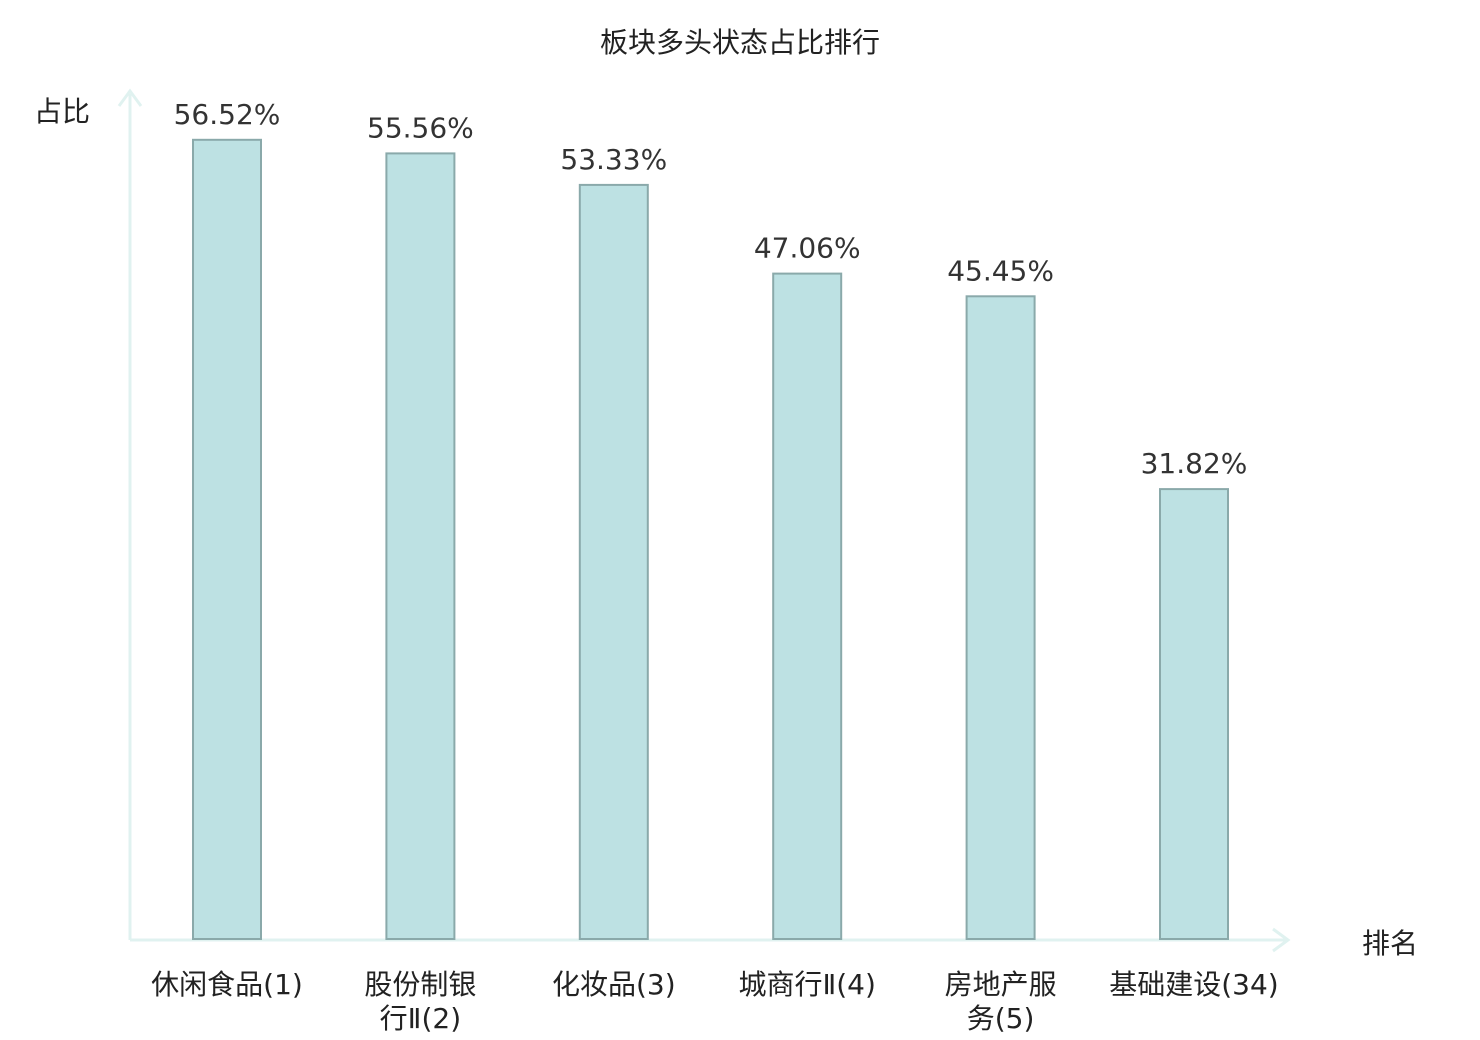  Describe the element at coordinates (614, 984) in the screenshot. I see `category-label: 化妆品(3)` at that location.